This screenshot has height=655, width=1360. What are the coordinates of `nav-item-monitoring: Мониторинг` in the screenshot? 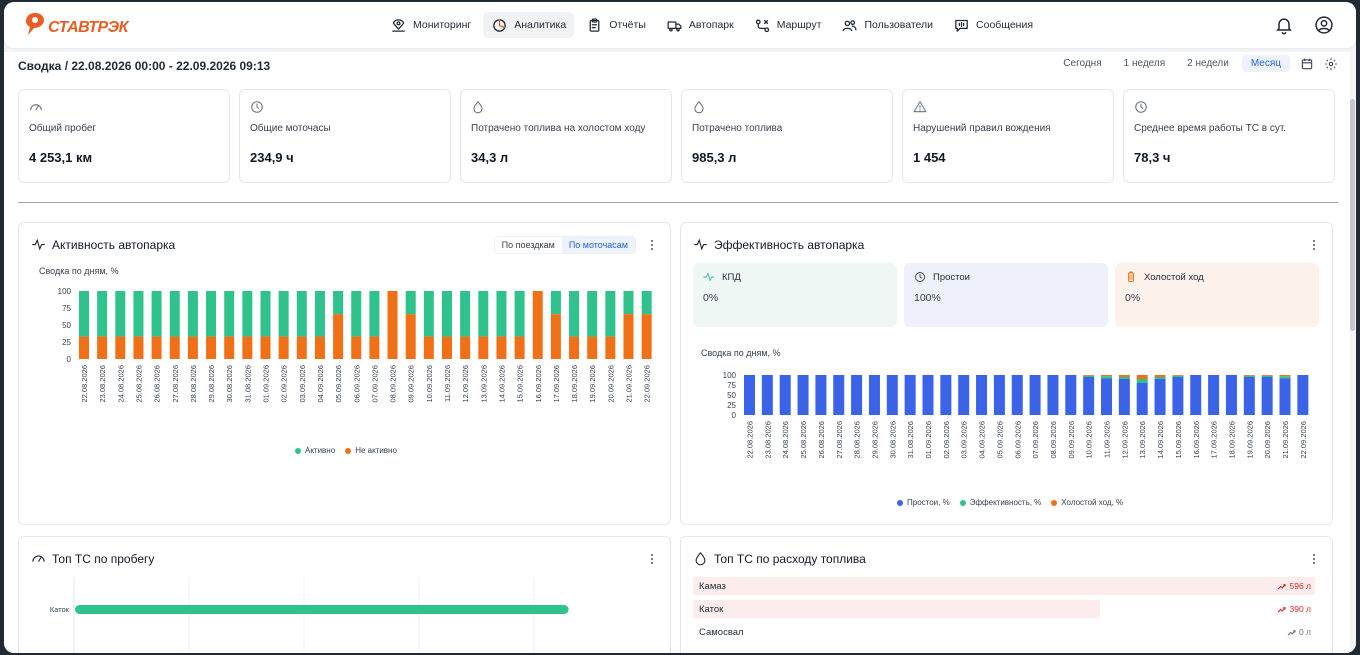 It's located at (430, 25).